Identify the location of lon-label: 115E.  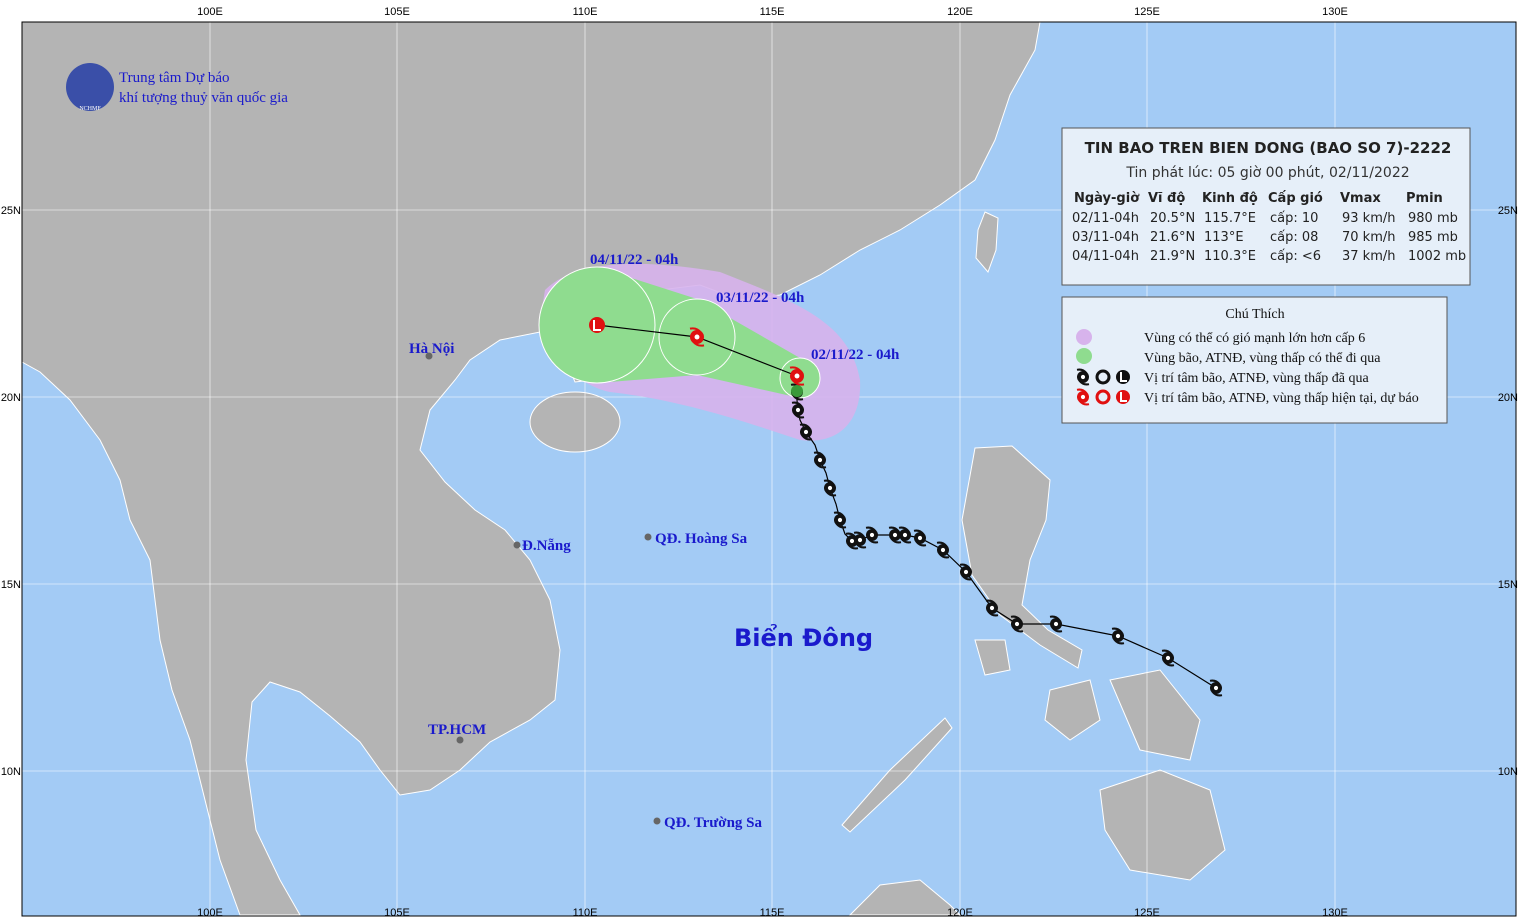
(772, 12).